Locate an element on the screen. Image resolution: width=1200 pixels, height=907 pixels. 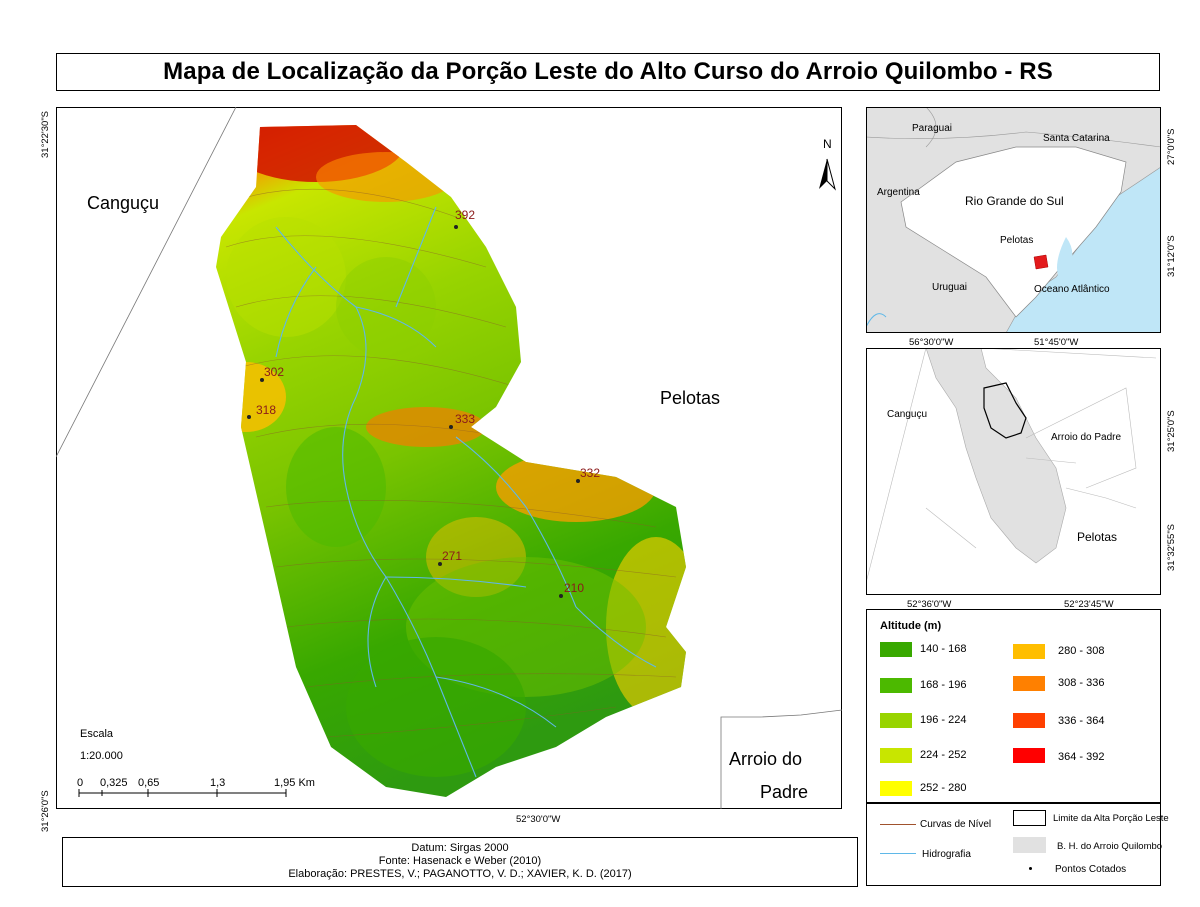
main-lon-bottom: 52°30'0"W is located at coordinates (538, 819).